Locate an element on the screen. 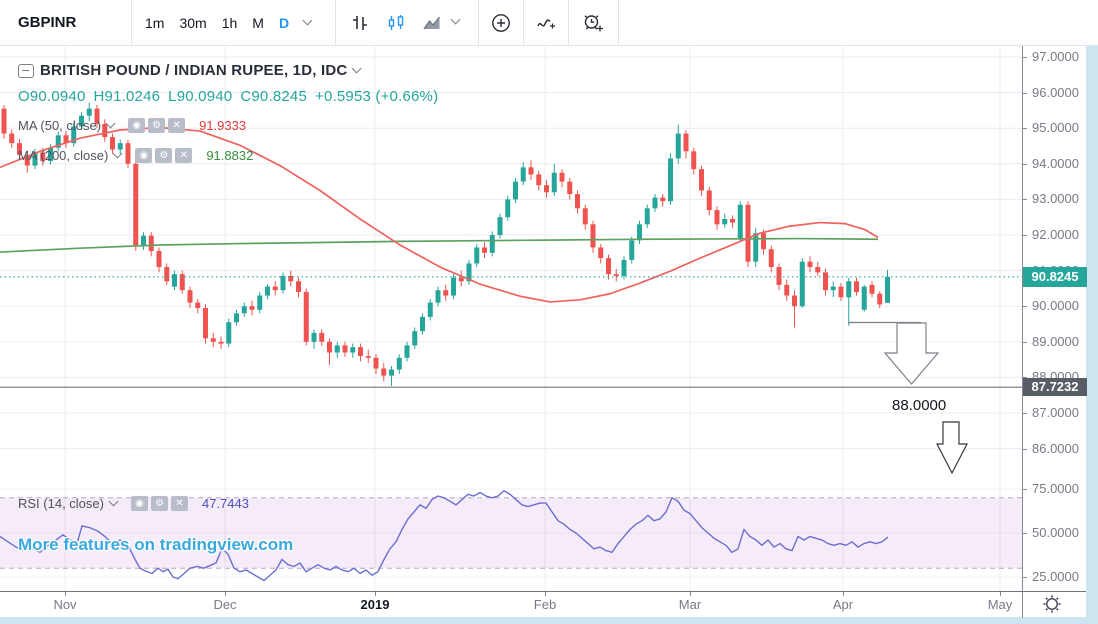  time-axis-label: Mar is located at coordinates (690, 604).